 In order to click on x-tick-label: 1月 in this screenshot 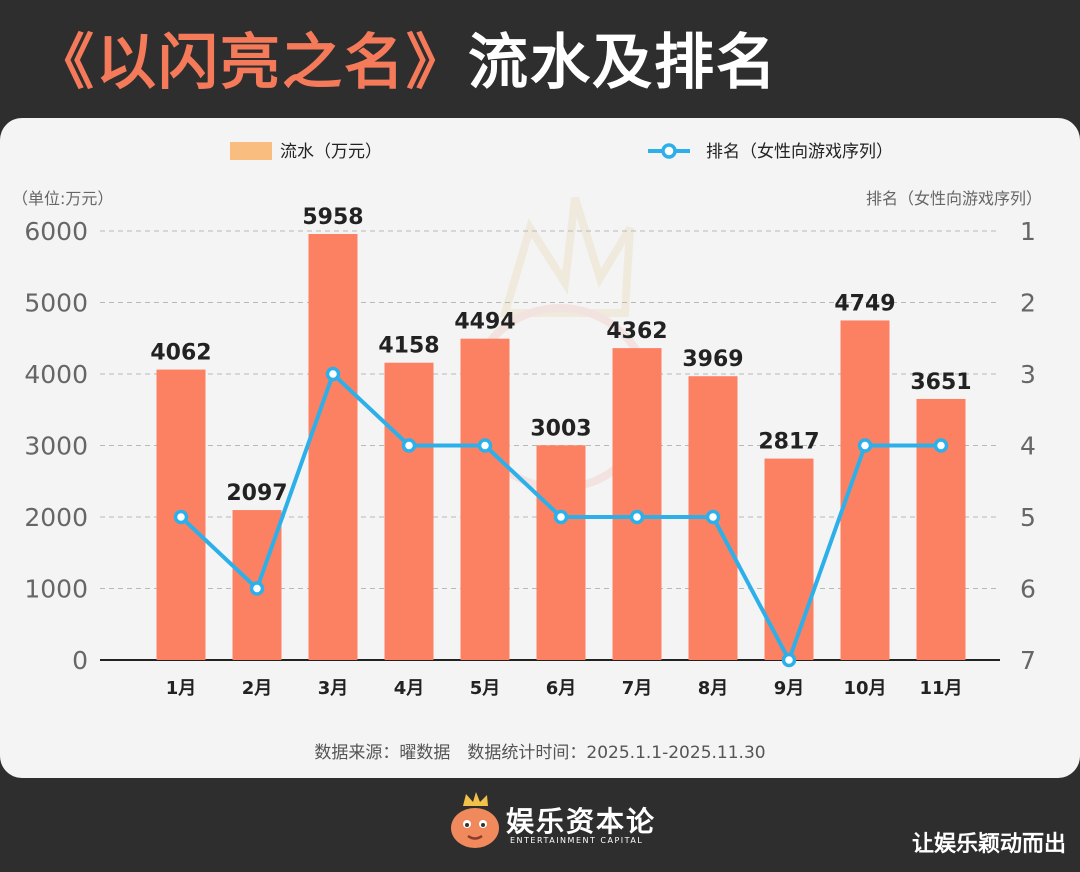, I will do `click(181, 688)`.